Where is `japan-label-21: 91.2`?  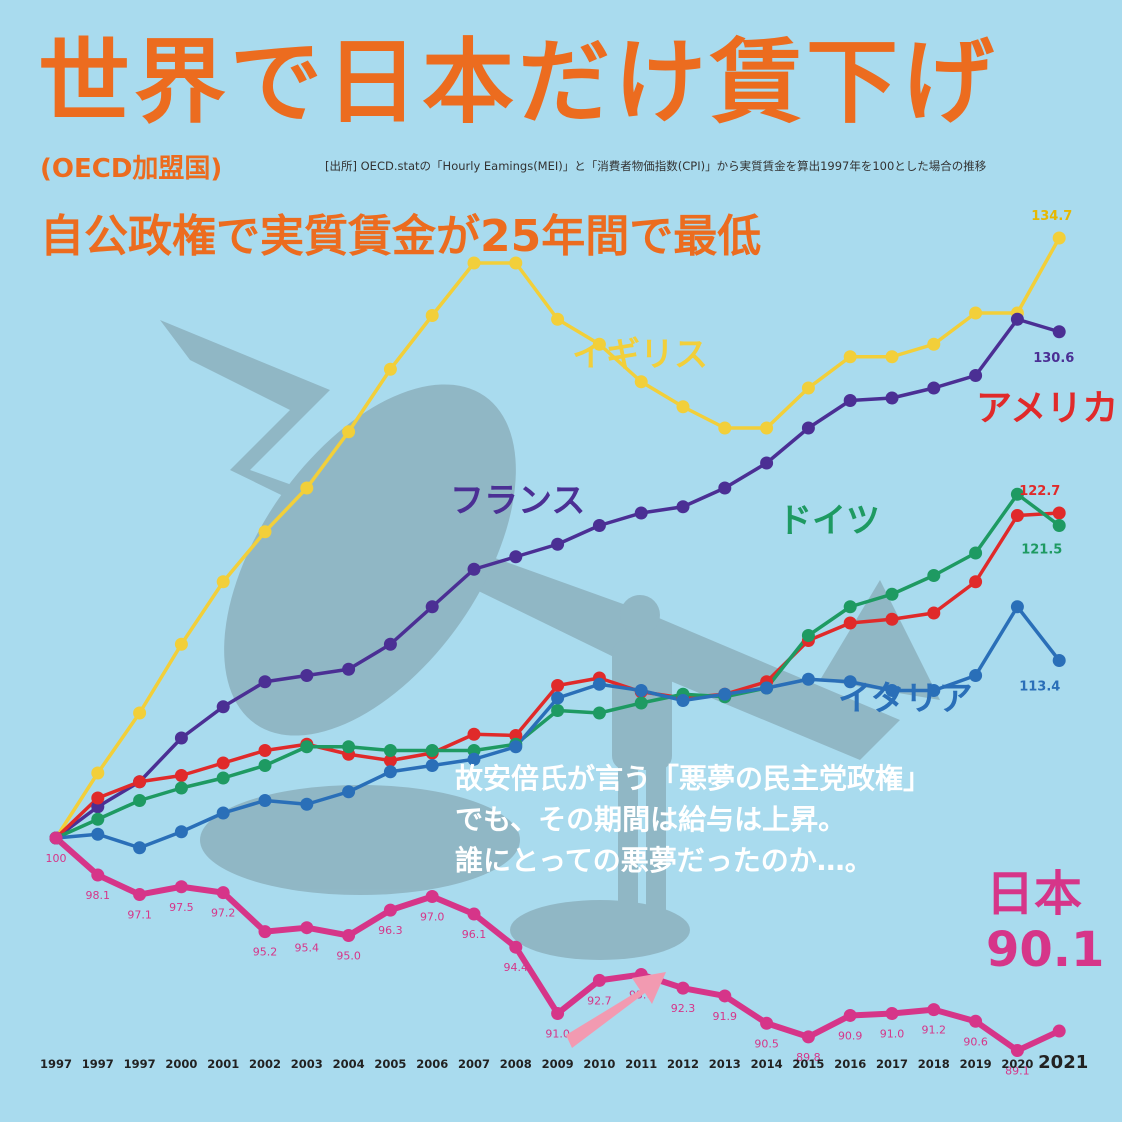 japan-label-21: 91.2 is located at coordinates (934, 1030).